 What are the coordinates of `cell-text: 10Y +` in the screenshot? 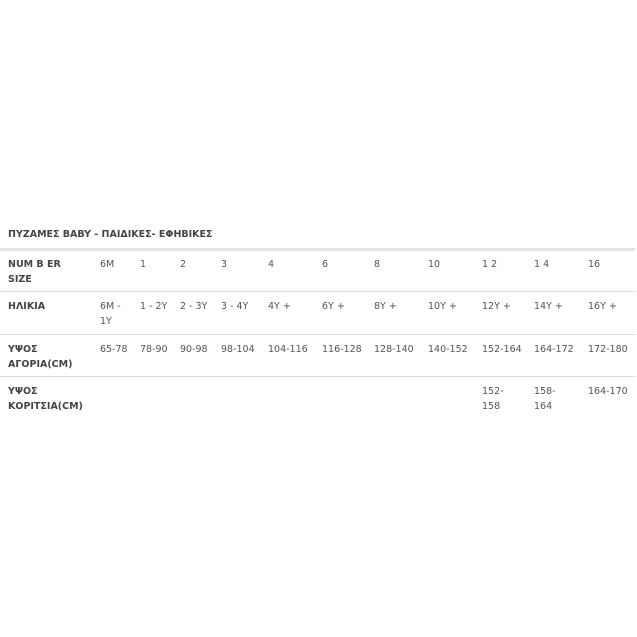 It's located at (442, 306).